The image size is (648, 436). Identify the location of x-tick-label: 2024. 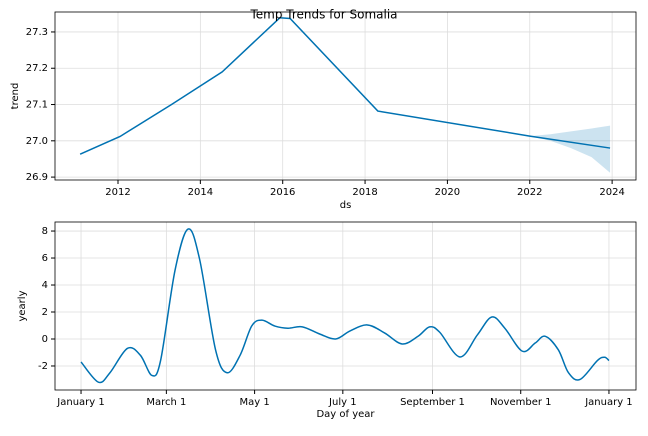
(611, 192).